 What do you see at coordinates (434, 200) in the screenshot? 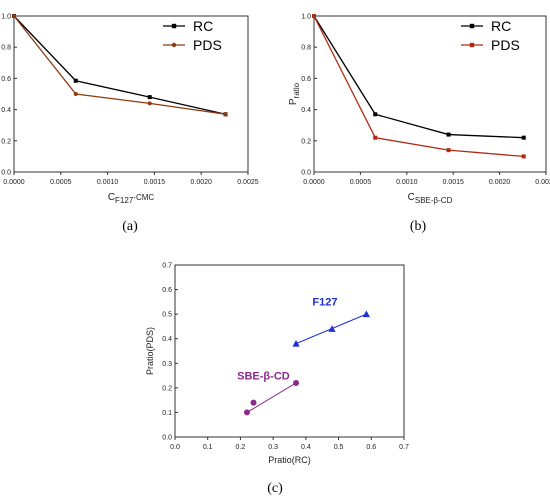
I see `x-axis-label-sub: SBE-β-CD` at bounding box center [434, 200].